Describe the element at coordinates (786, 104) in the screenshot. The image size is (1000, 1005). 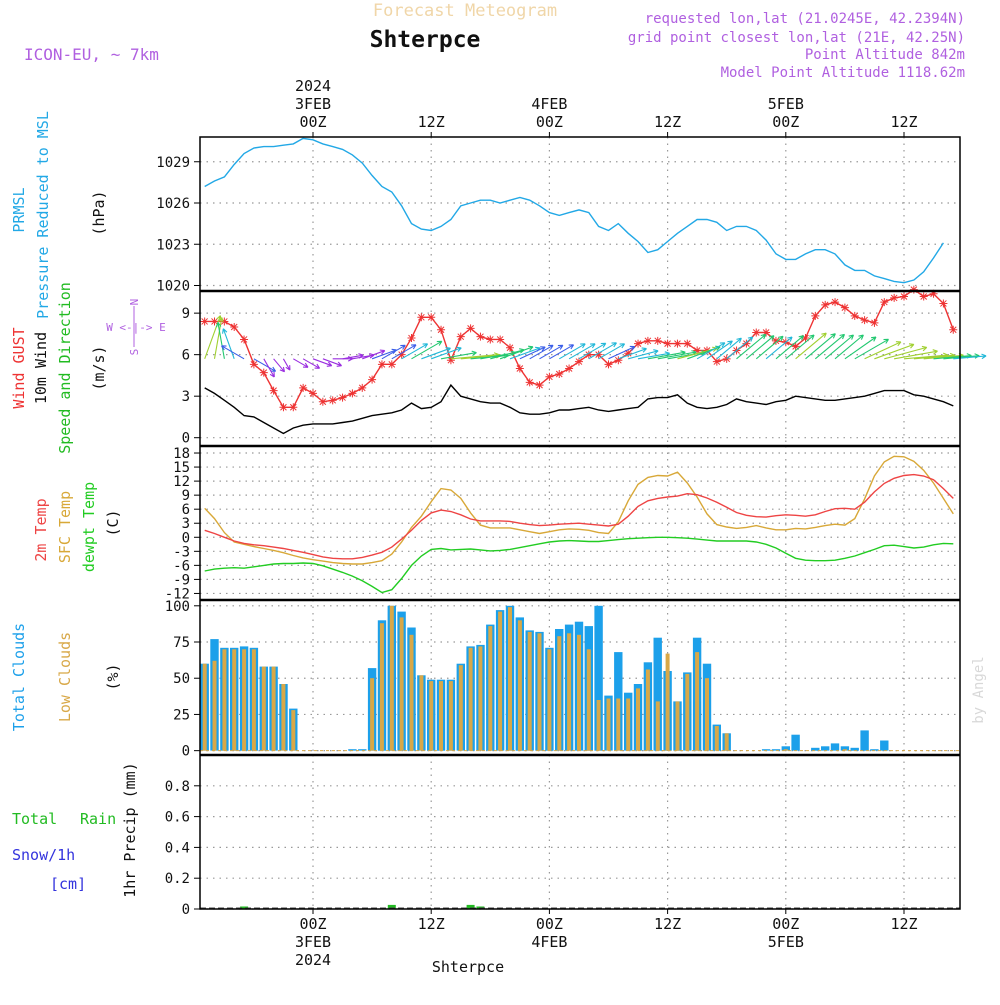
I see `date-label-top: 5FEB` at that location.